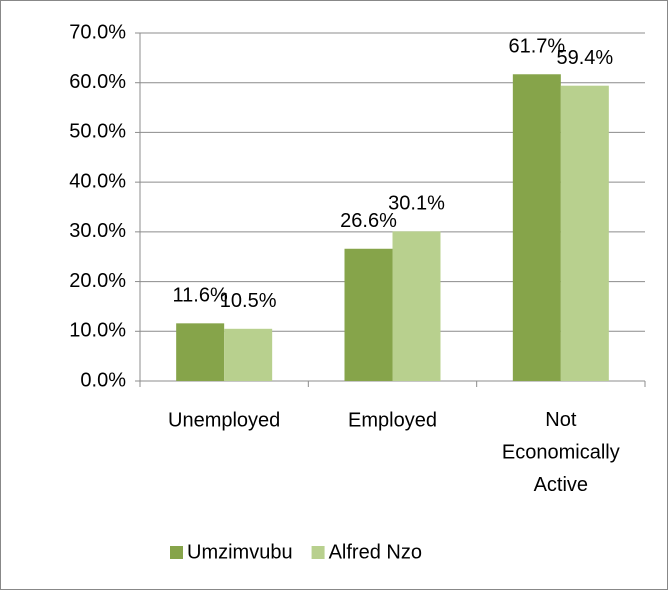  Describe the element at coordinates (97, 82) in the screenshot. I see `y-tick-label: 60.0%` at that location.